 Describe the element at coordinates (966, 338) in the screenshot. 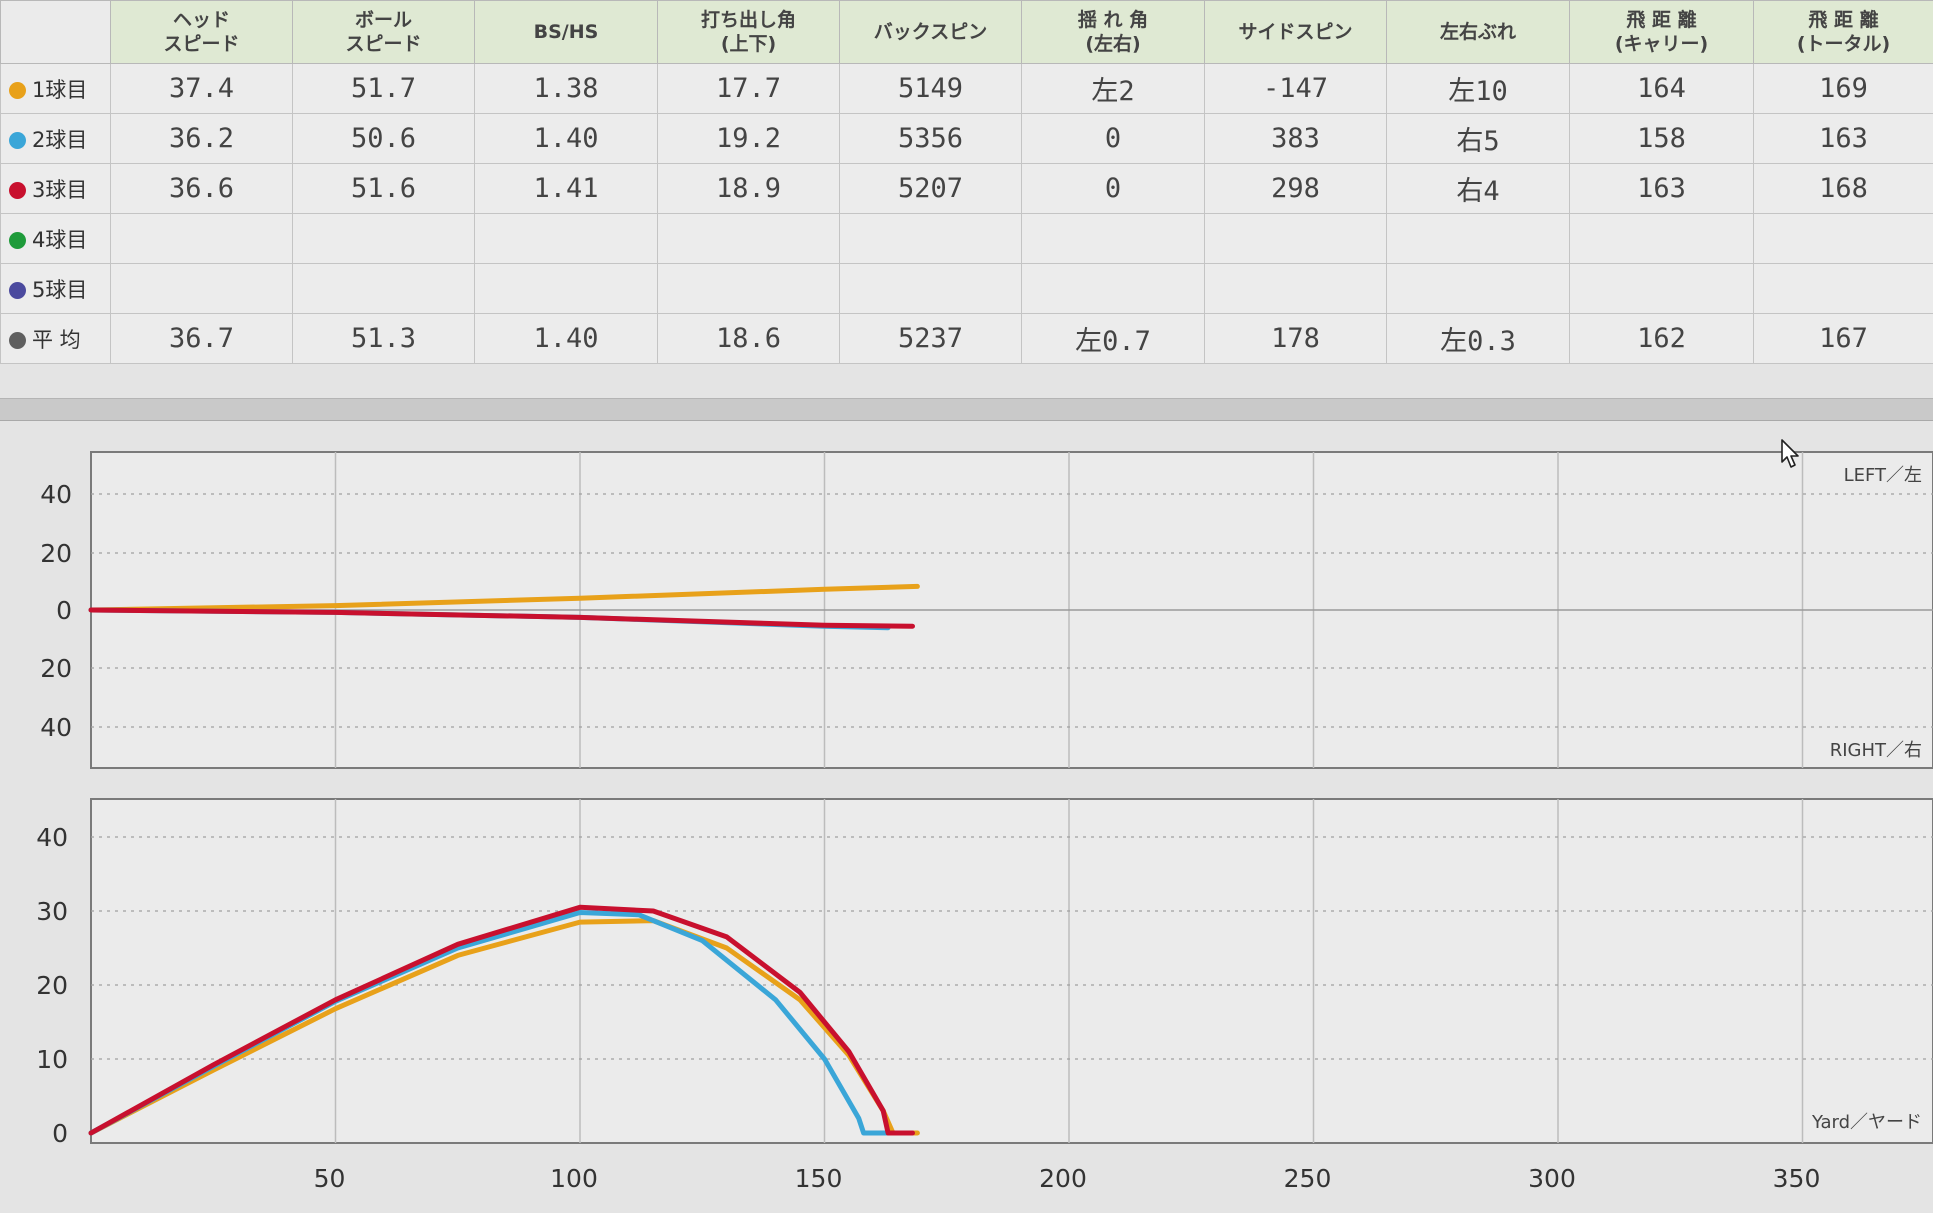

I see `table-row: 平 均 36.7 51.3 1.40 18.6 5237 左0.7 178 左0.3 162 167` at that location.